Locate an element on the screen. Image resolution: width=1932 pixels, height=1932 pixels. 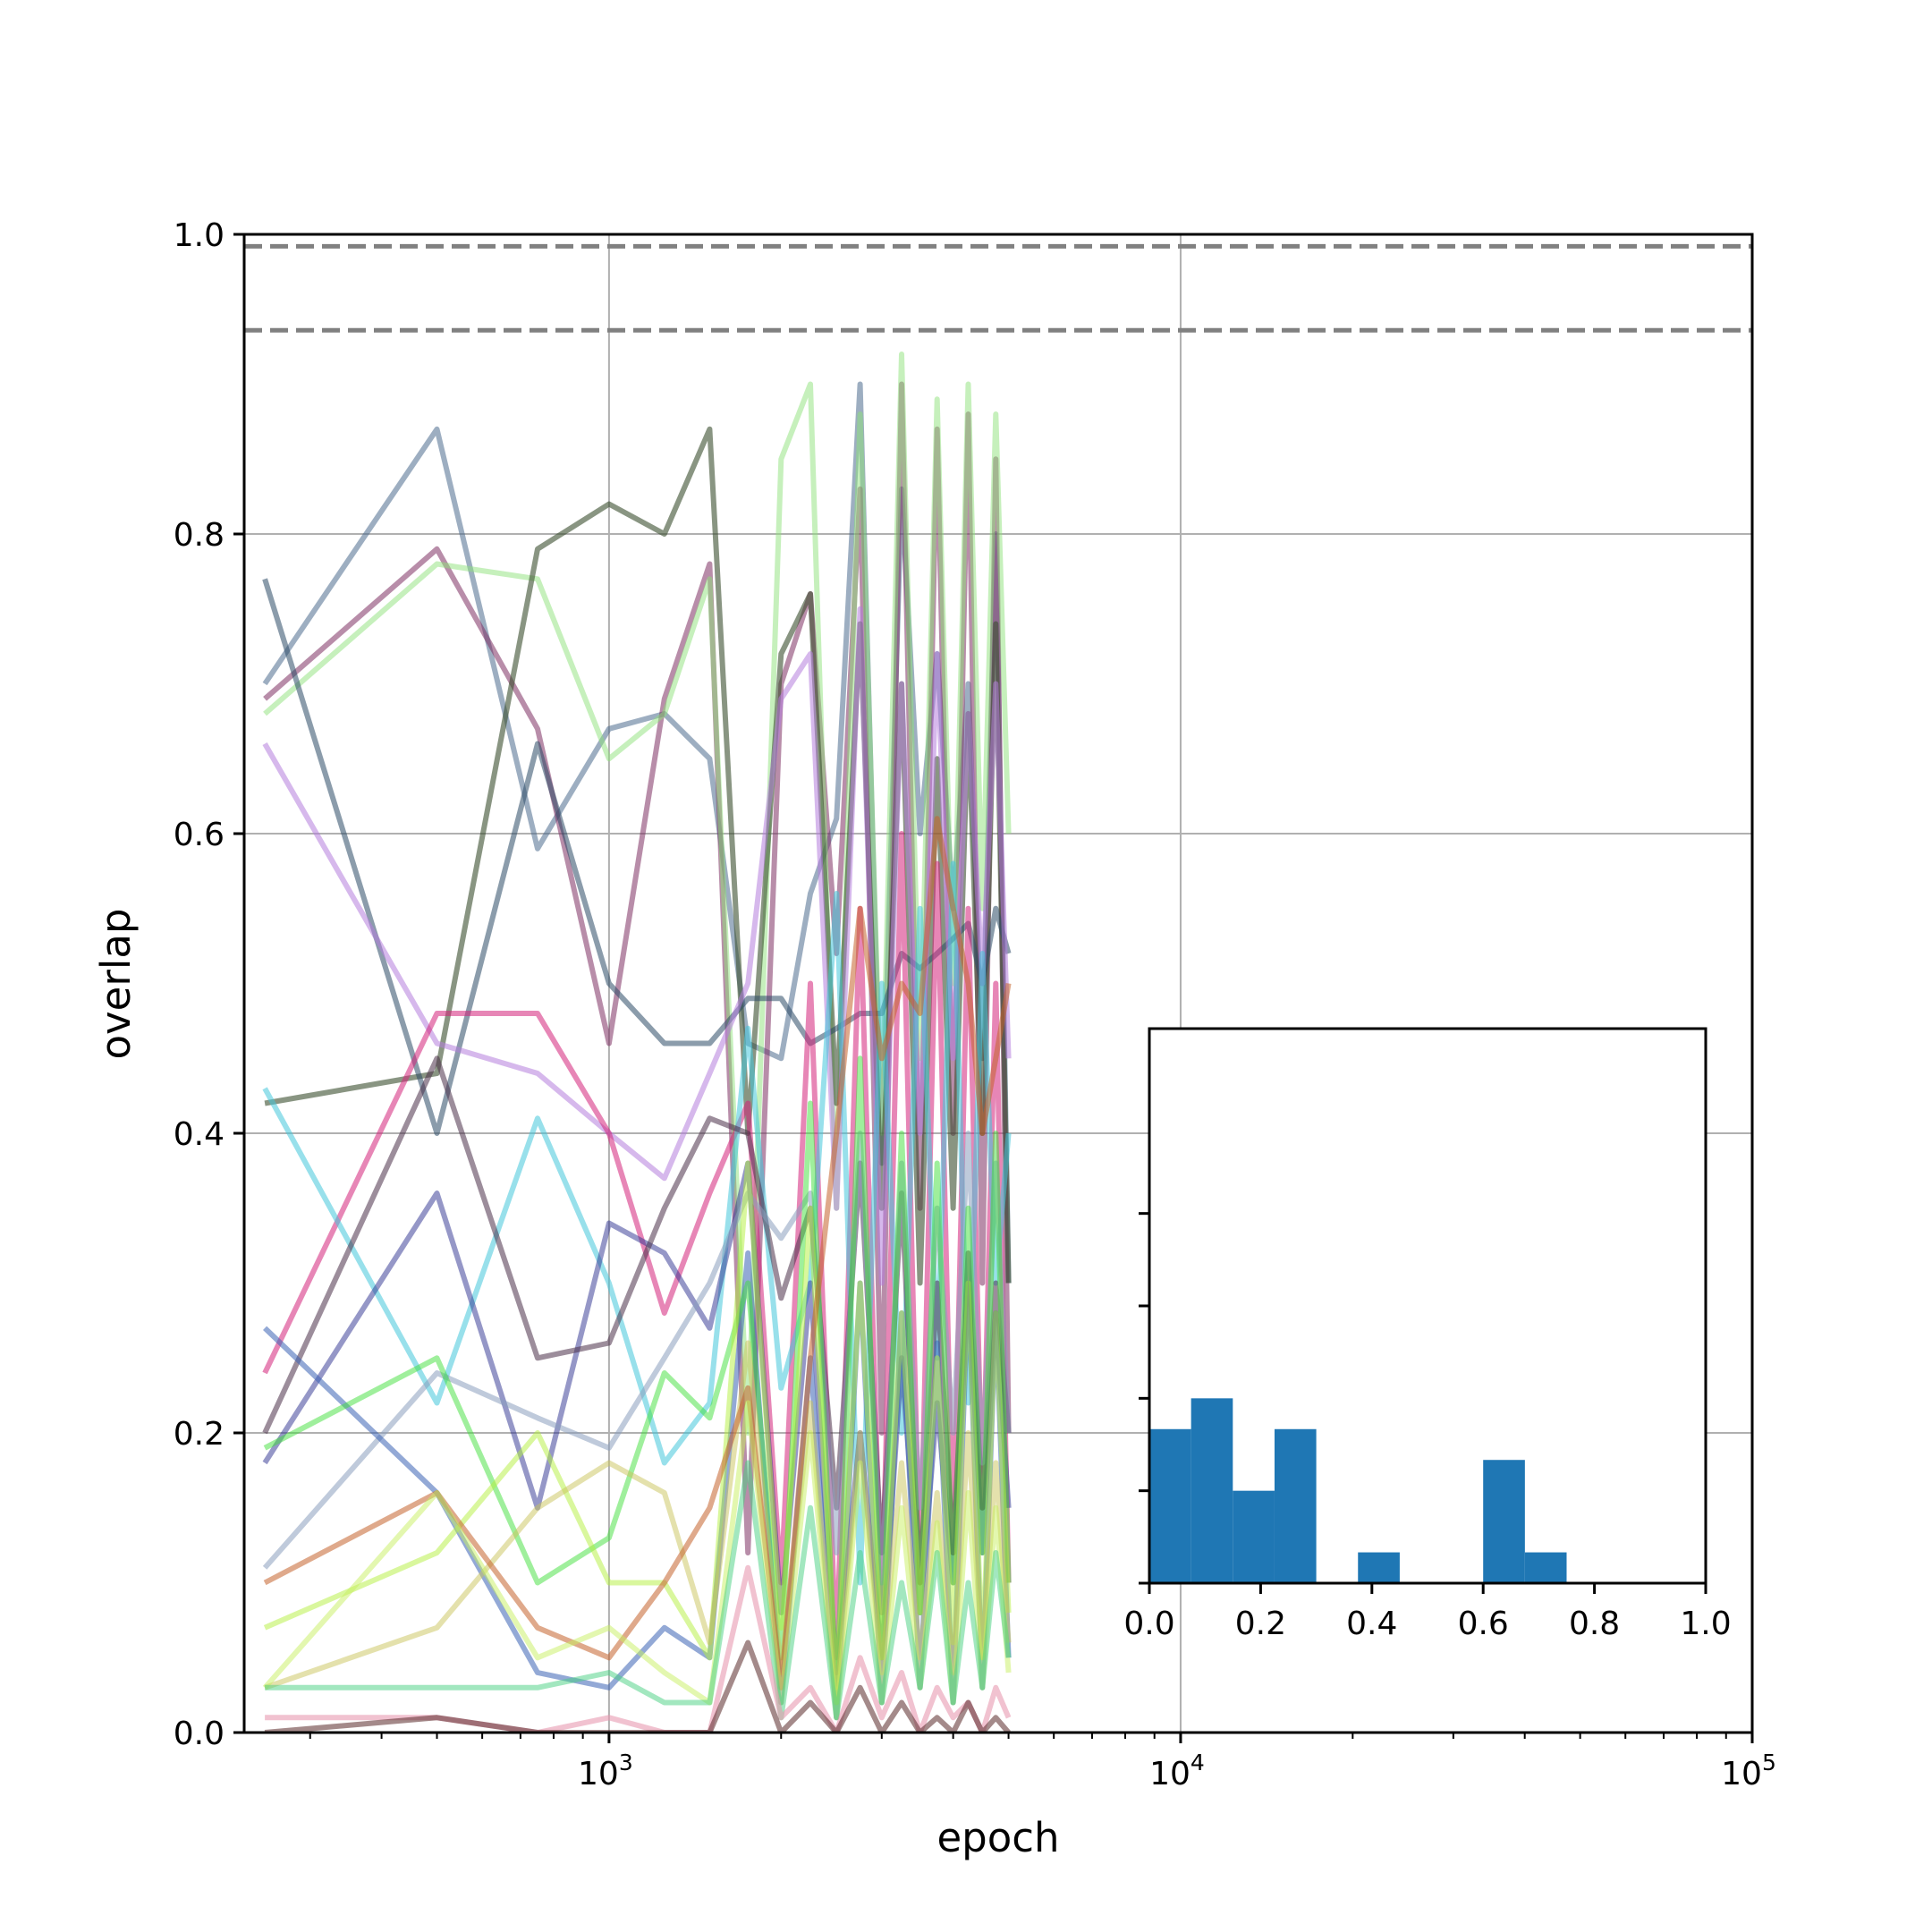
y-tick-label: 0.4 is located at coordinates (199, 1134).